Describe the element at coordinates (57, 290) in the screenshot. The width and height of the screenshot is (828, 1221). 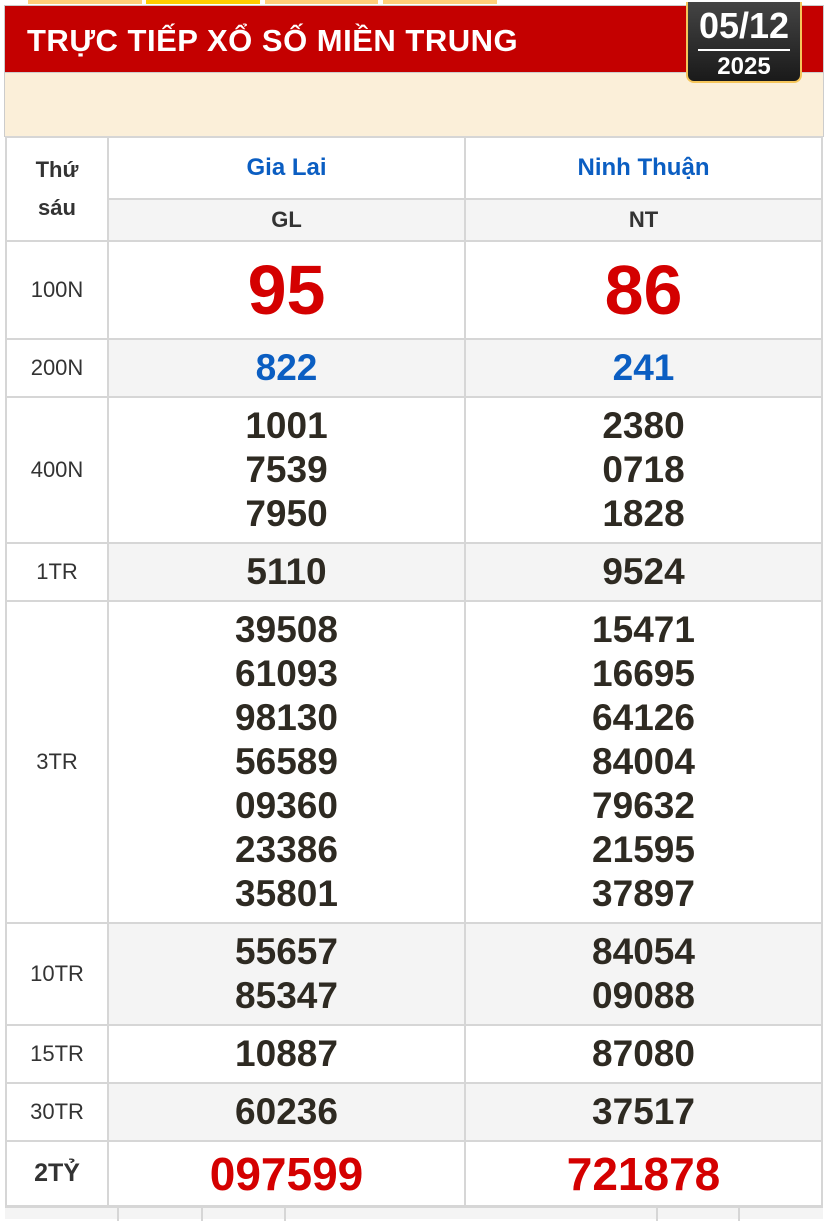
I see `prize-label: 100N` at that location.